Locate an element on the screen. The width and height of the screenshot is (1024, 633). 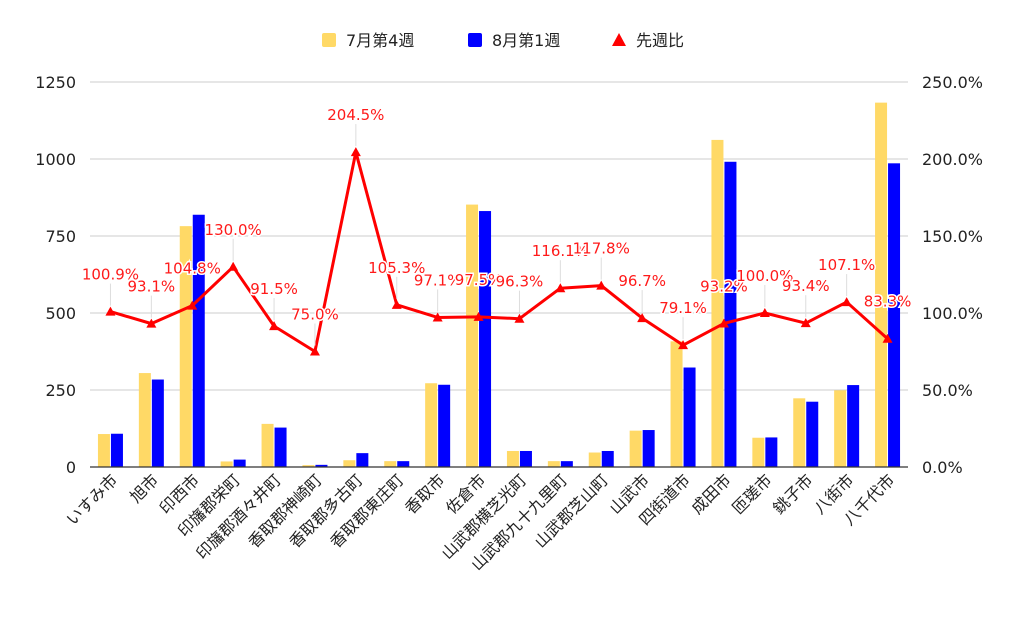
ratio-label: 96.3% is located at coordinates (520, 282).